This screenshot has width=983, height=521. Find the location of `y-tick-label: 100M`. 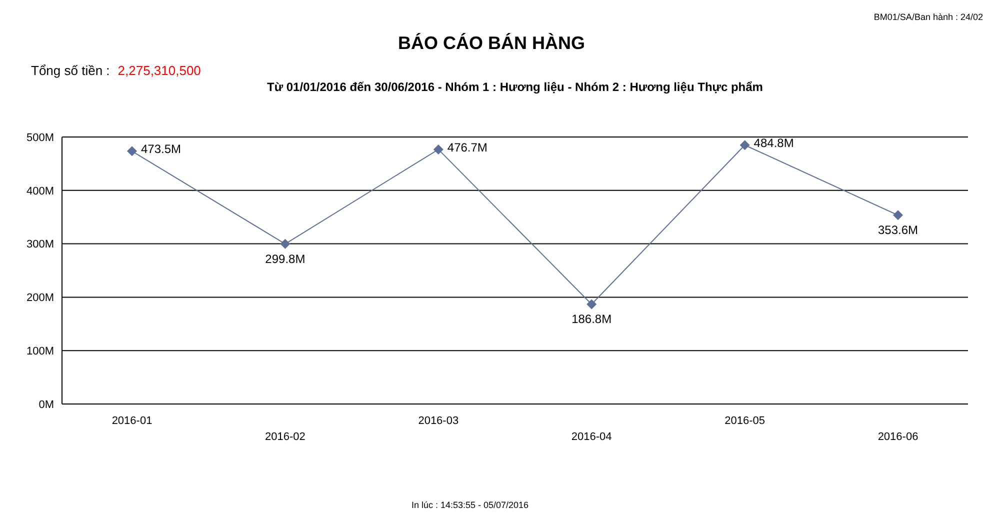

y-tick-label: 100M is located at coordinates (40, 352).